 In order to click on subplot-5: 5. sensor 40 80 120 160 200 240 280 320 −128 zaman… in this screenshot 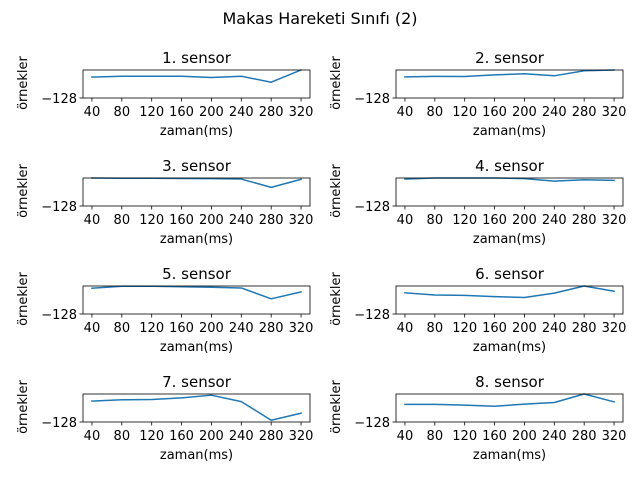, I will do `click(164, 310)`.